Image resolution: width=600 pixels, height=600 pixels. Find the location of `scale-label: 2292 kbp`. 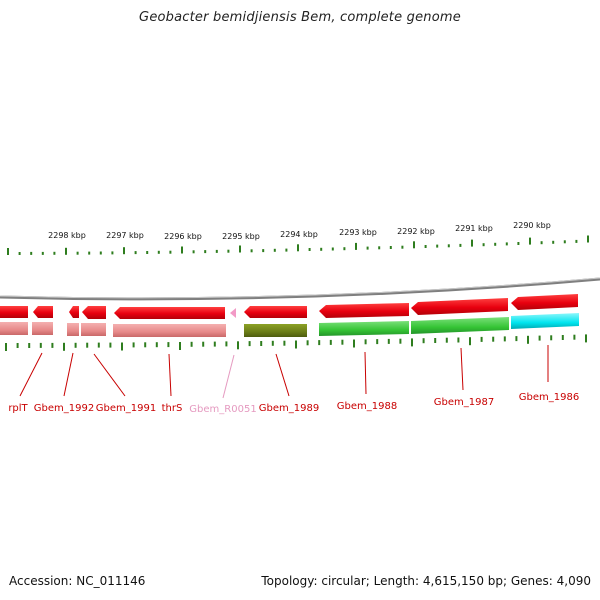

scale-label: 2292 kbp is located at coordinates (416, 231).